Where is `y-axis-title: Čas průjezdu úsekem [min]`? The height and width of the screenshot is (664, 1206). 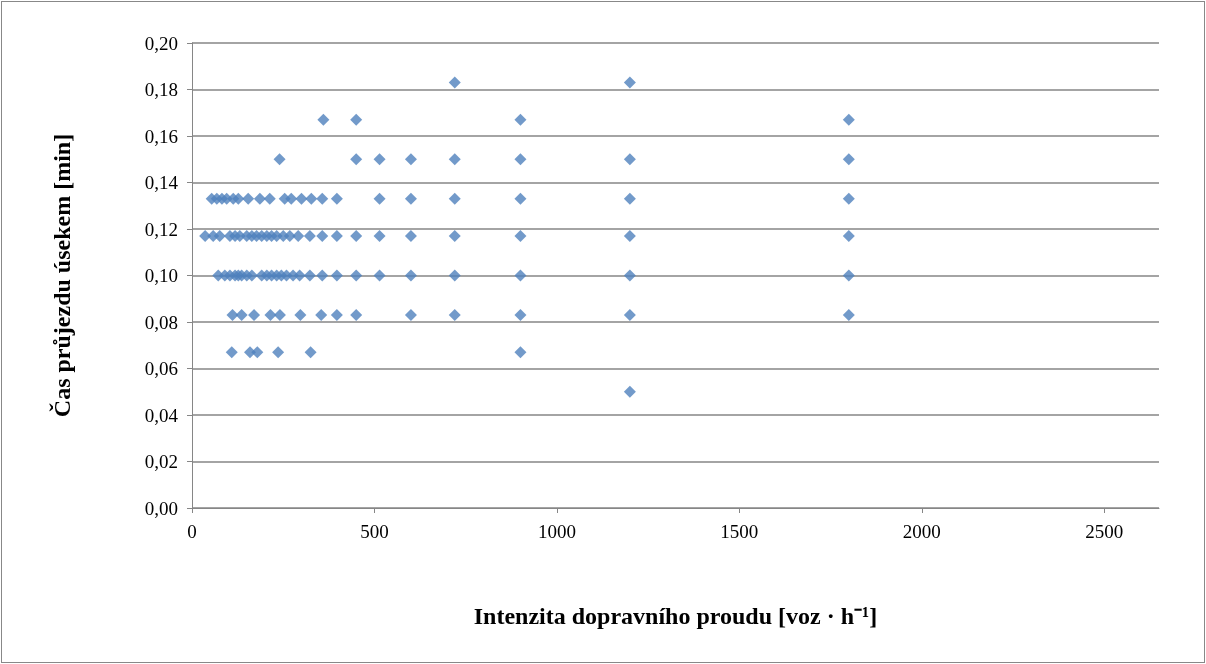 y-axis-title: Čas průjezdu úsekem [min] is located at coordinates (62, 275).